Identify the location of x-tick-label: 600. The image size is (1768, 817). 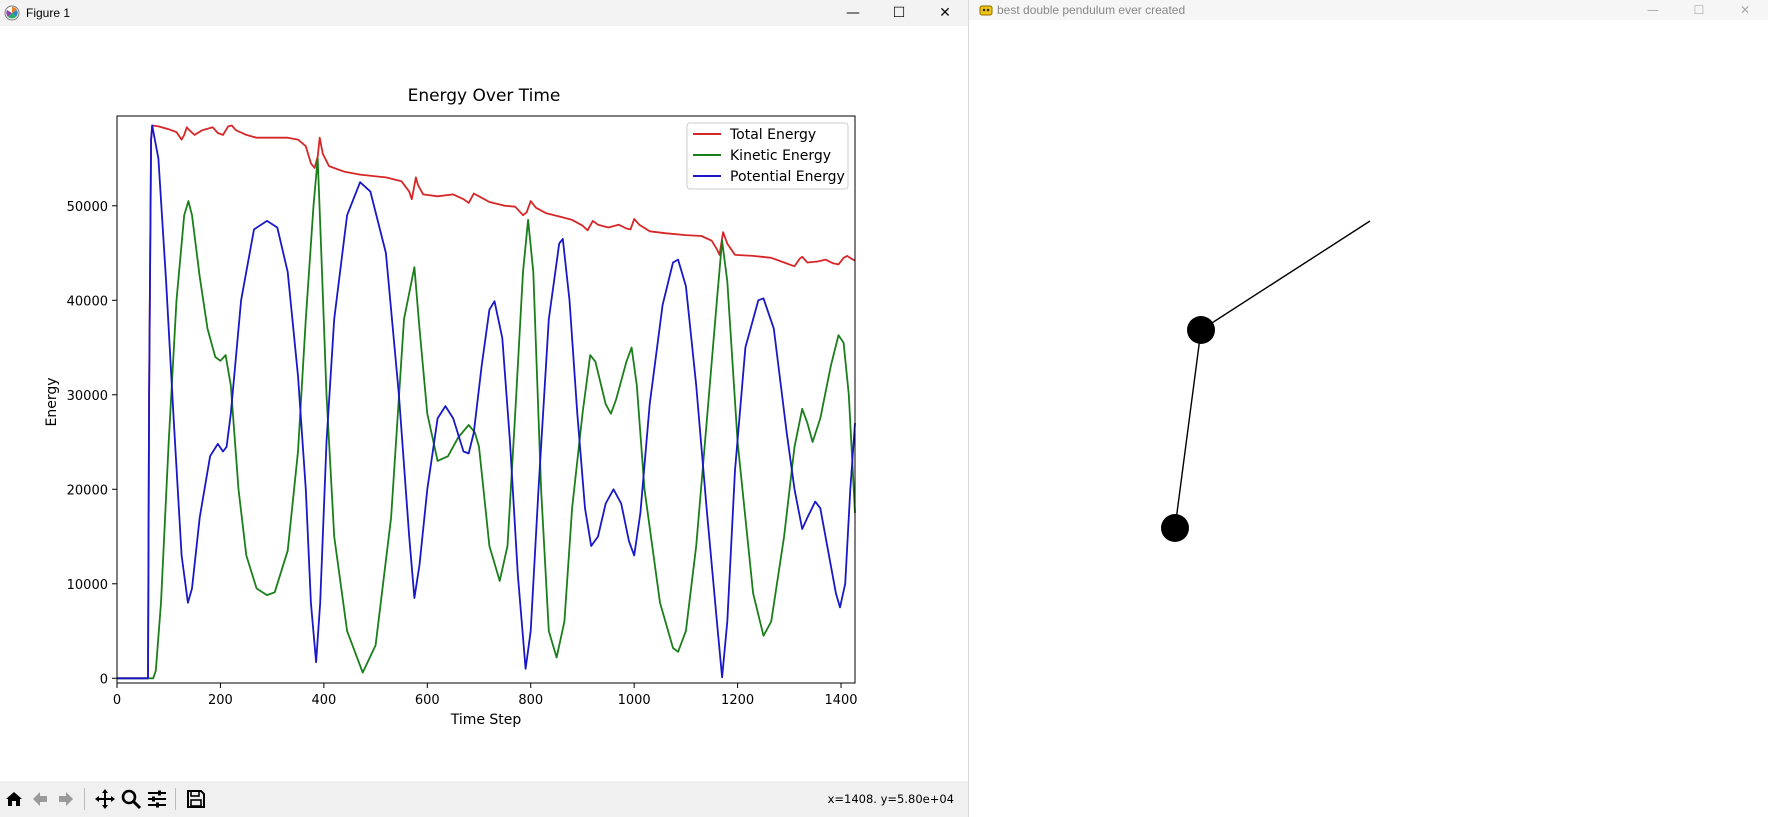
(427, 700).